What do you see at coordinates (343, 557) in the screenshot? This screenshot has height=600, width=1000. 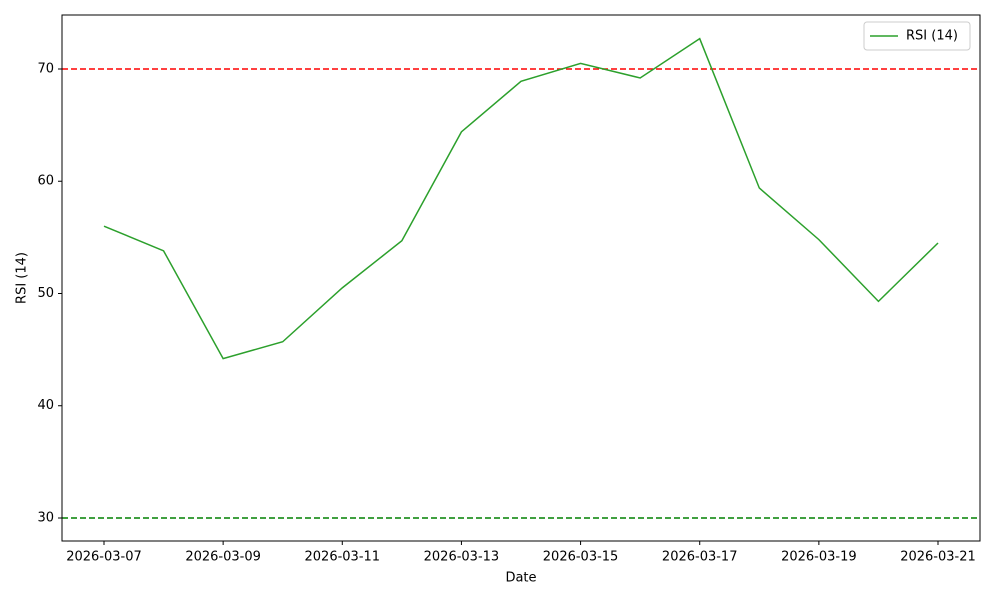 I see `x-tick-label: 2026-03-11` at bounding box center [343, 557].